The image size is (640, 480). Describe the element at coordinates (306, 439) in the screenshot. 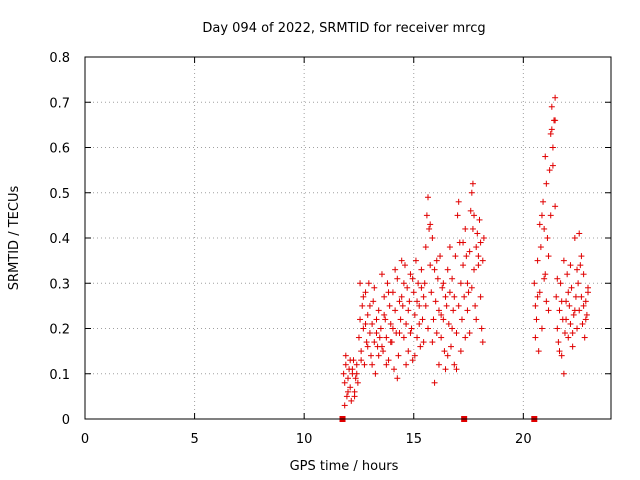

I see `x-tick-labels: 0 5 10 15 20` at that location.